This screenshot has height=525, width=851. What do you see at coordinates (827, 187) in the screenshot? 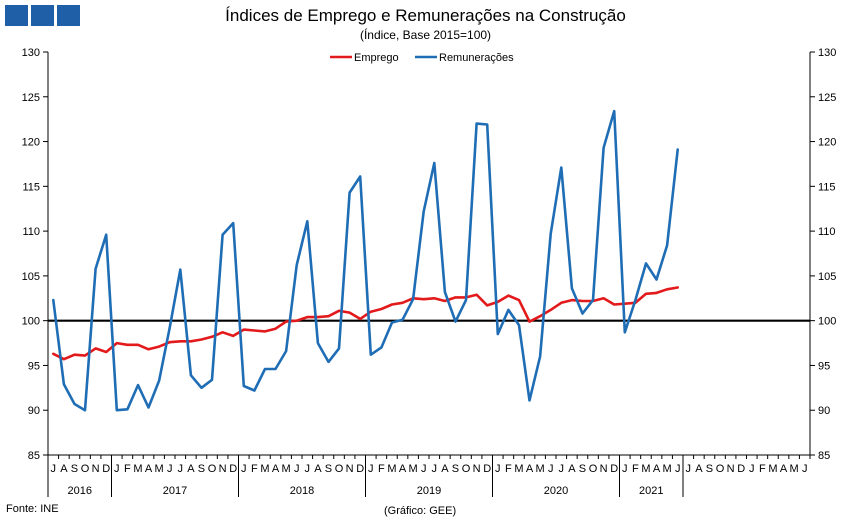
I see `y-tick-label-right: 115` at bounding box center [827, 187].